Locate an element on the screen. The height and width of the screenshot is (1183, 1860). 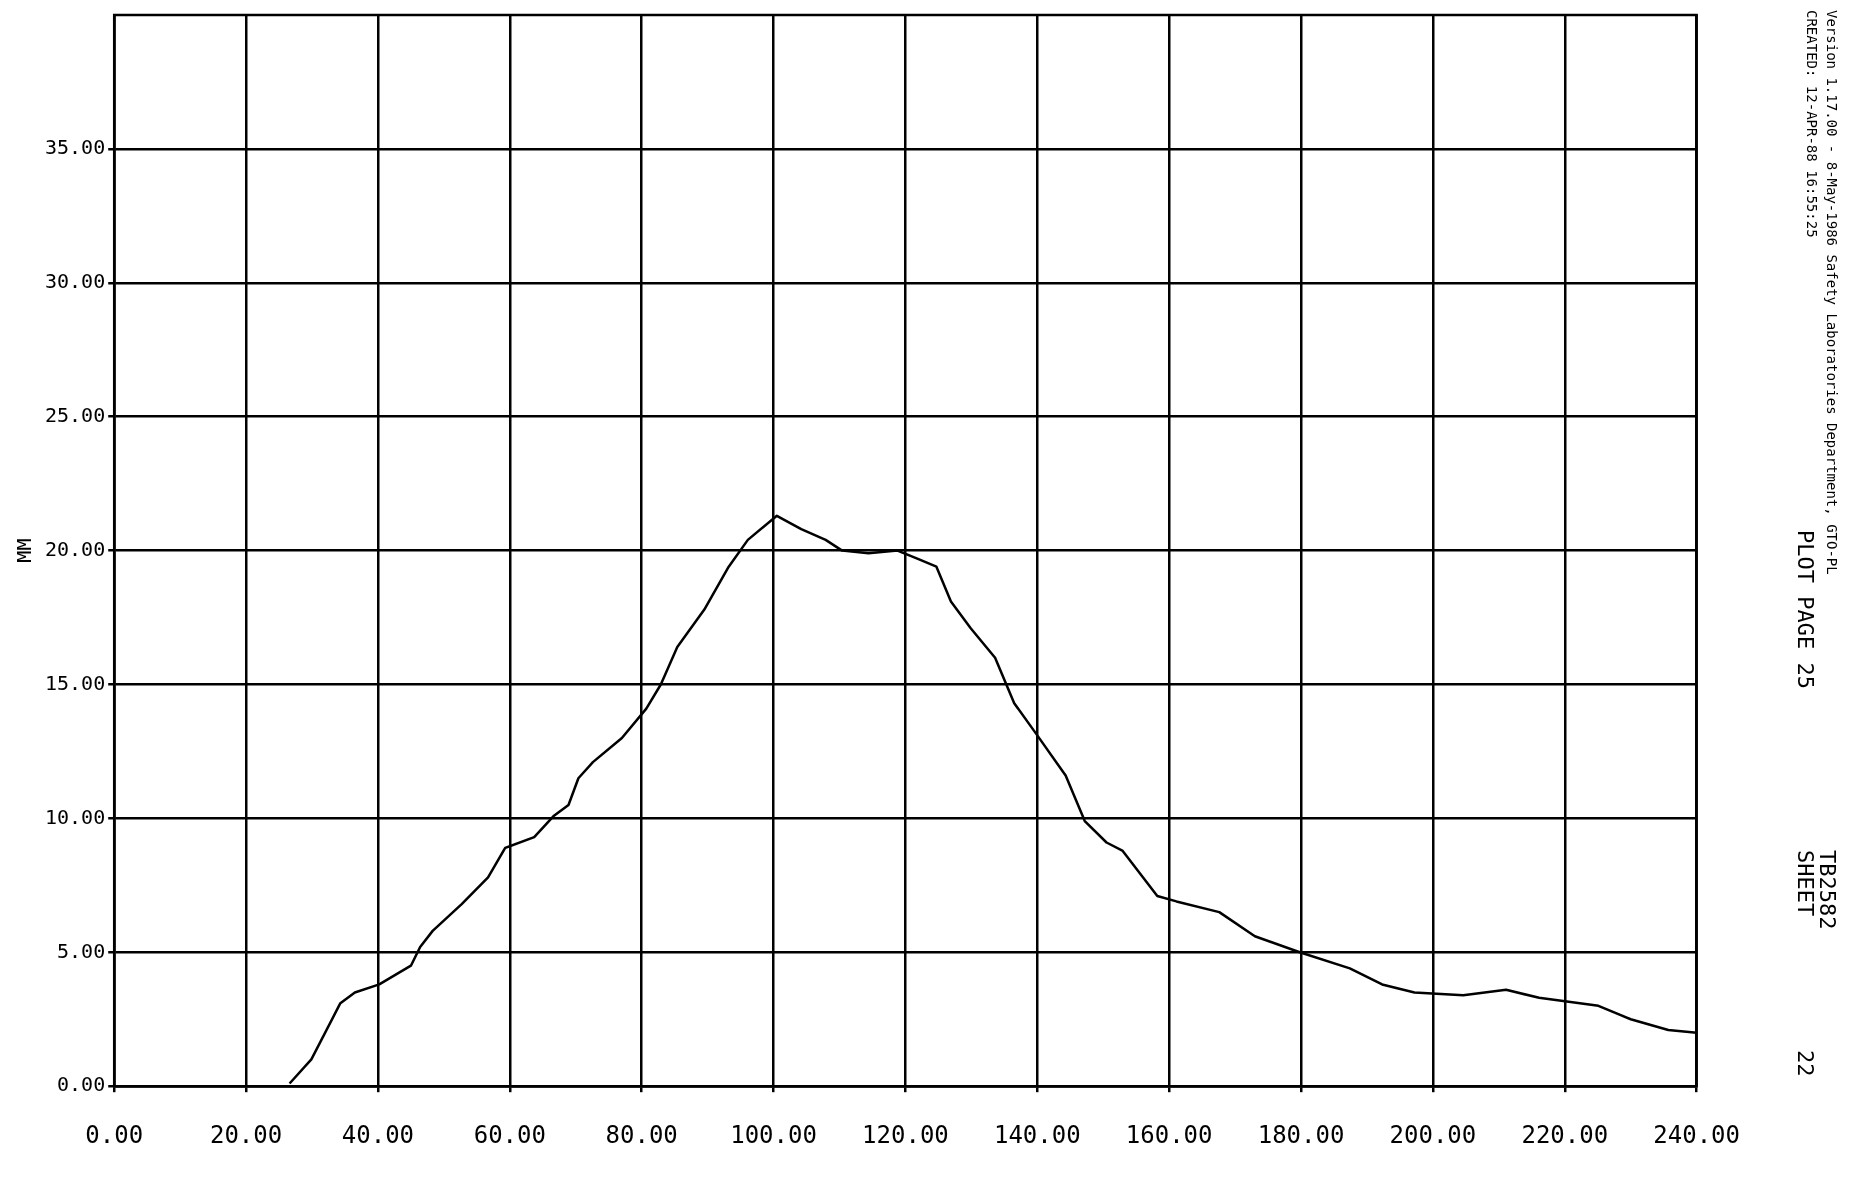
x-tick-label: 80.00 is located at coordinates (641, 1134).